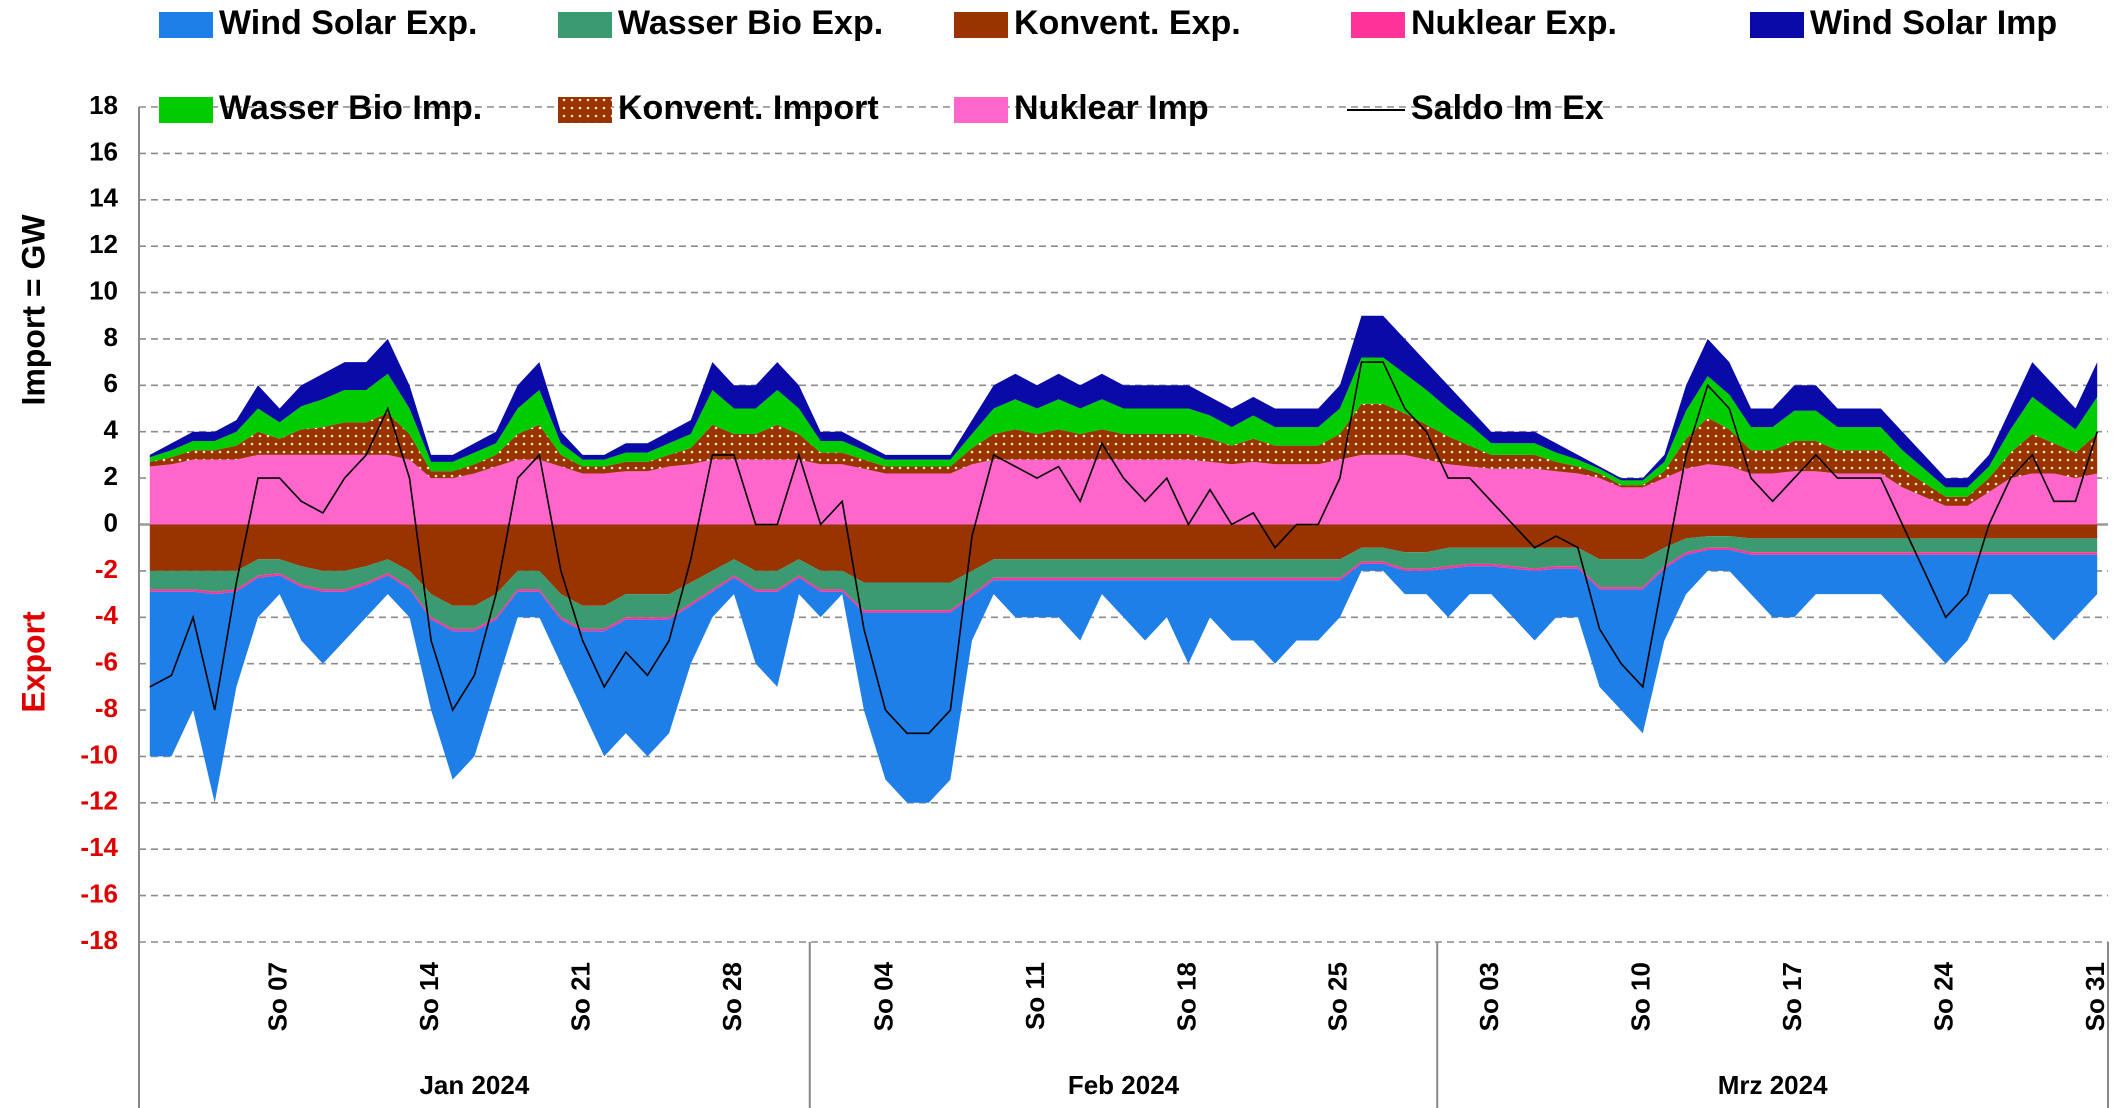 Image resolution: width=2118 pixels, height=1108 pixels. Describe the element at coordinates (1514, 23) in the screenshot. I see `legend-label: Nuklear Exp.` at that location.